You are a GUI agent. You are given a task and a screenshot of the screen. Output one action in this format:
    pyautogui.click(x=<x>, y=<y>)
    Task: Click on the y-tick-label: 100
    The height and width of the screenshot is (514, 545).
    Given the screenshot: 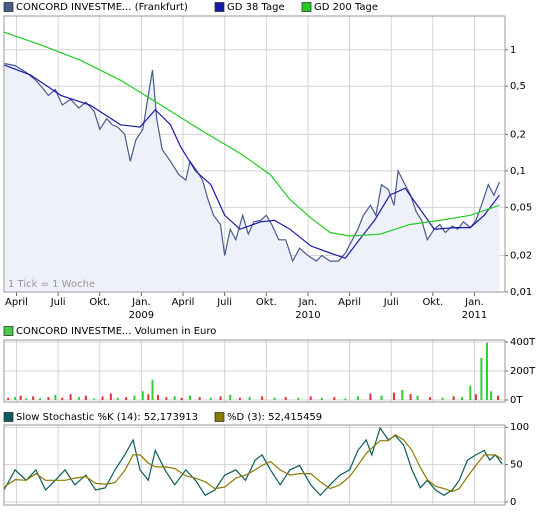 What is the action you would take?
    pyautogui.click(x=519, y=427)
    